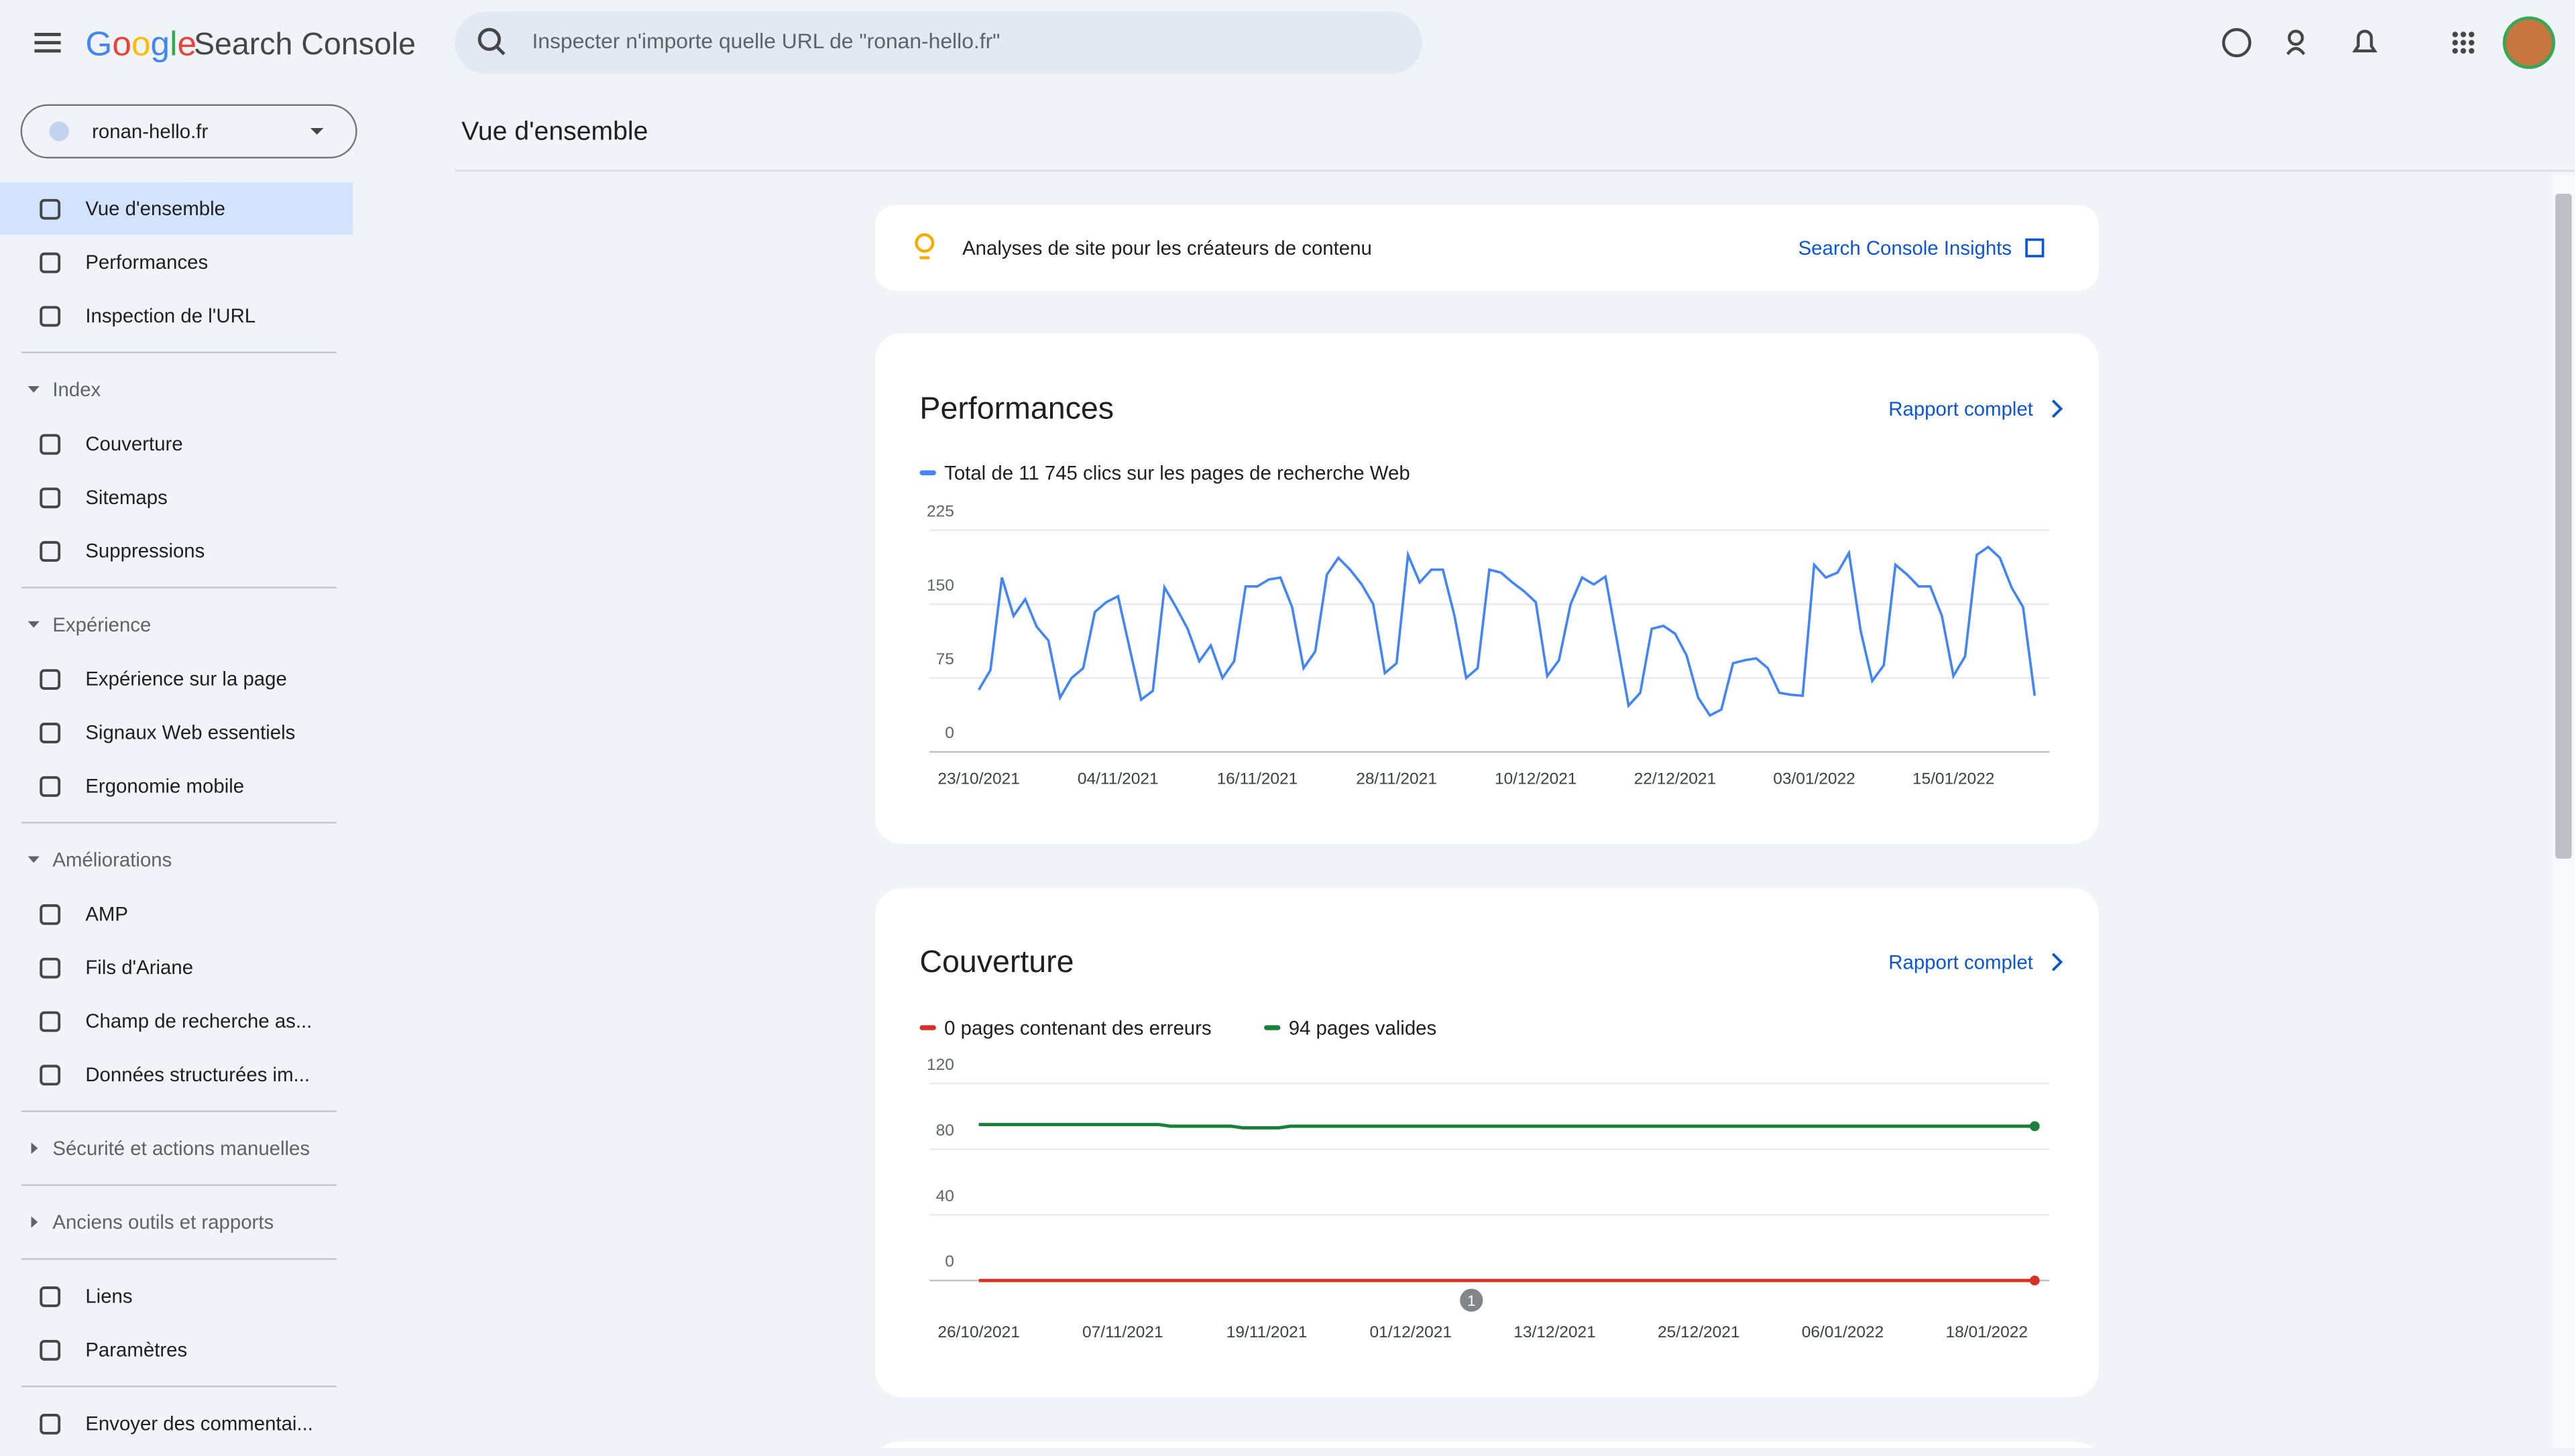 The height and width of the screenshot is (1456, 2575). What do you see at coordinates (940, 586) in the screenshot?
I see `y-tick-label: 150` at bounding box center [940, 586].